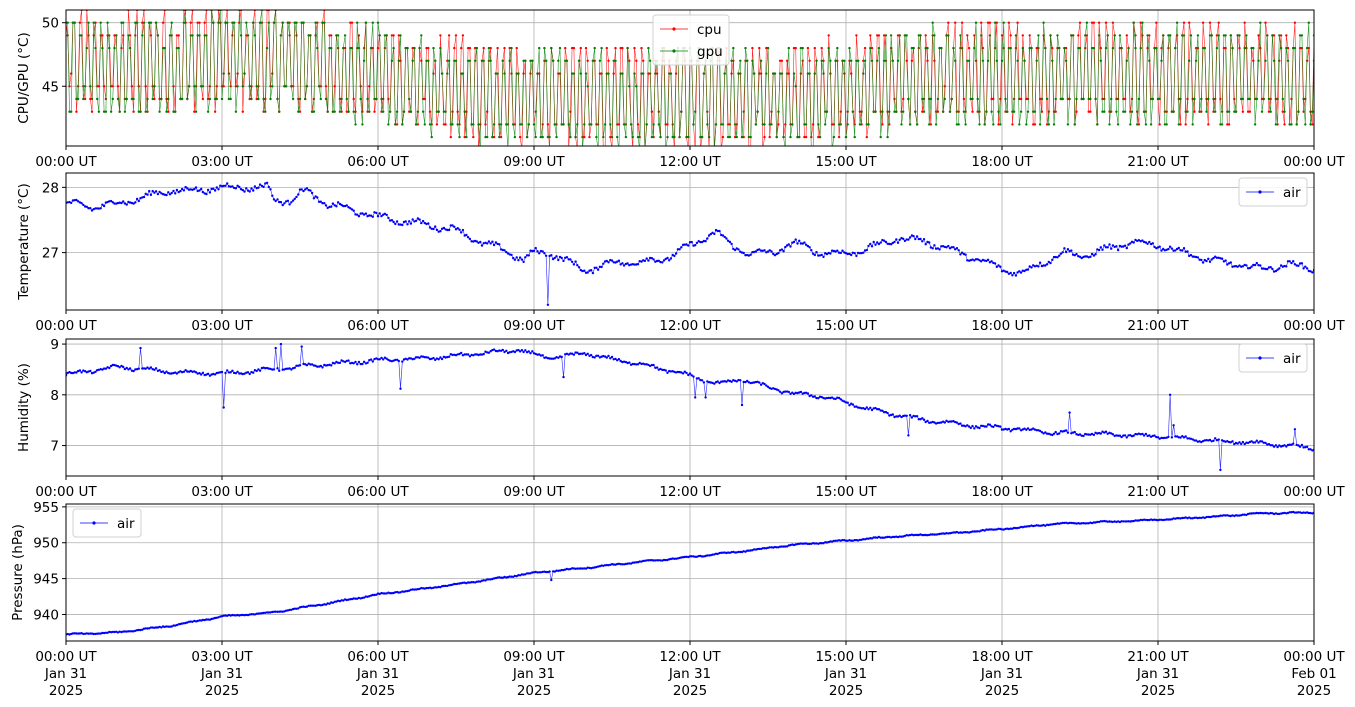  What do you see at coordinates (65, 674) in the screenshot?
I see `x-tick-label-date: Jan 31` at bounding box center [65, 674].